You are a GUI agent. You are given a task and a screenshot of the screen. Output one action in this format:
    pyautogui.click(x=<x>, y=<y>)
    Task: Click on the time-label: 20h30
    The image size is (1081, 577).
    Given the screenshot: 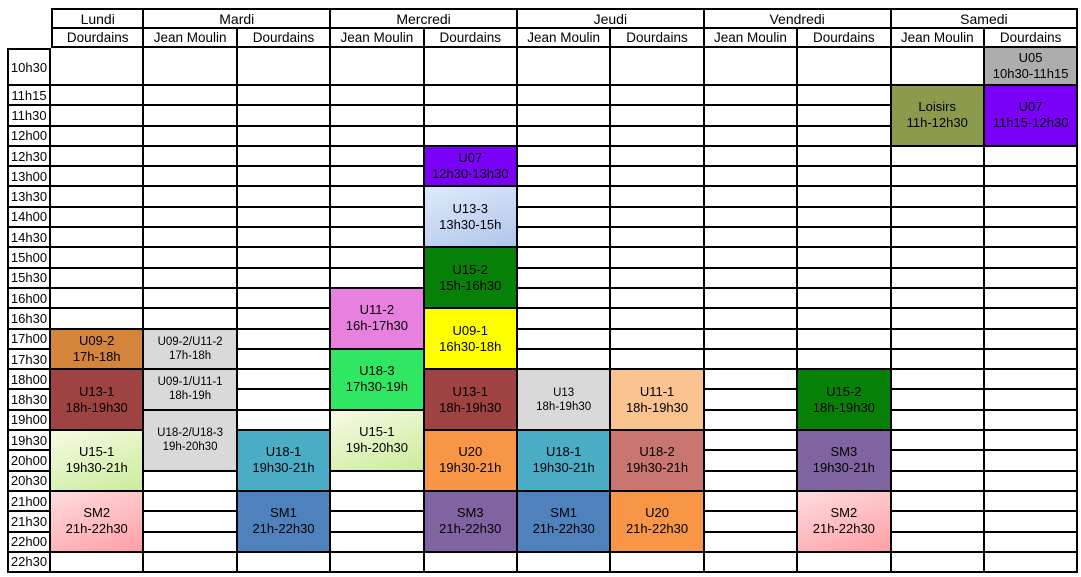 What is the action you would take?
    pyautogui.click(x=29, y=481)
    